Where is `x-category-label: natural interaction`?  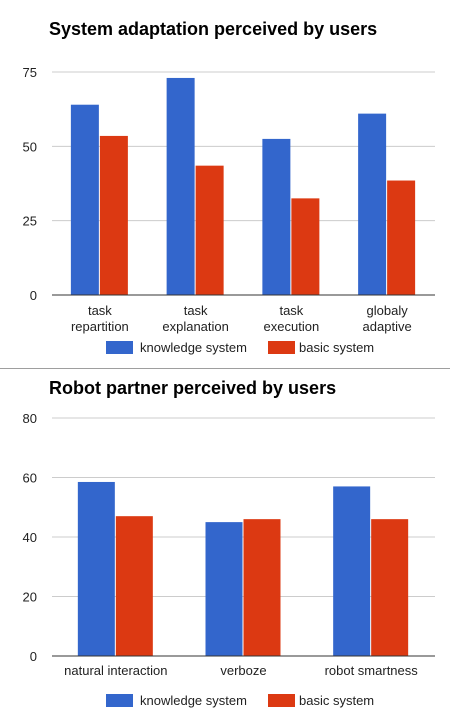
x-category-label: natural interaction is located at coordinates (115, 670).